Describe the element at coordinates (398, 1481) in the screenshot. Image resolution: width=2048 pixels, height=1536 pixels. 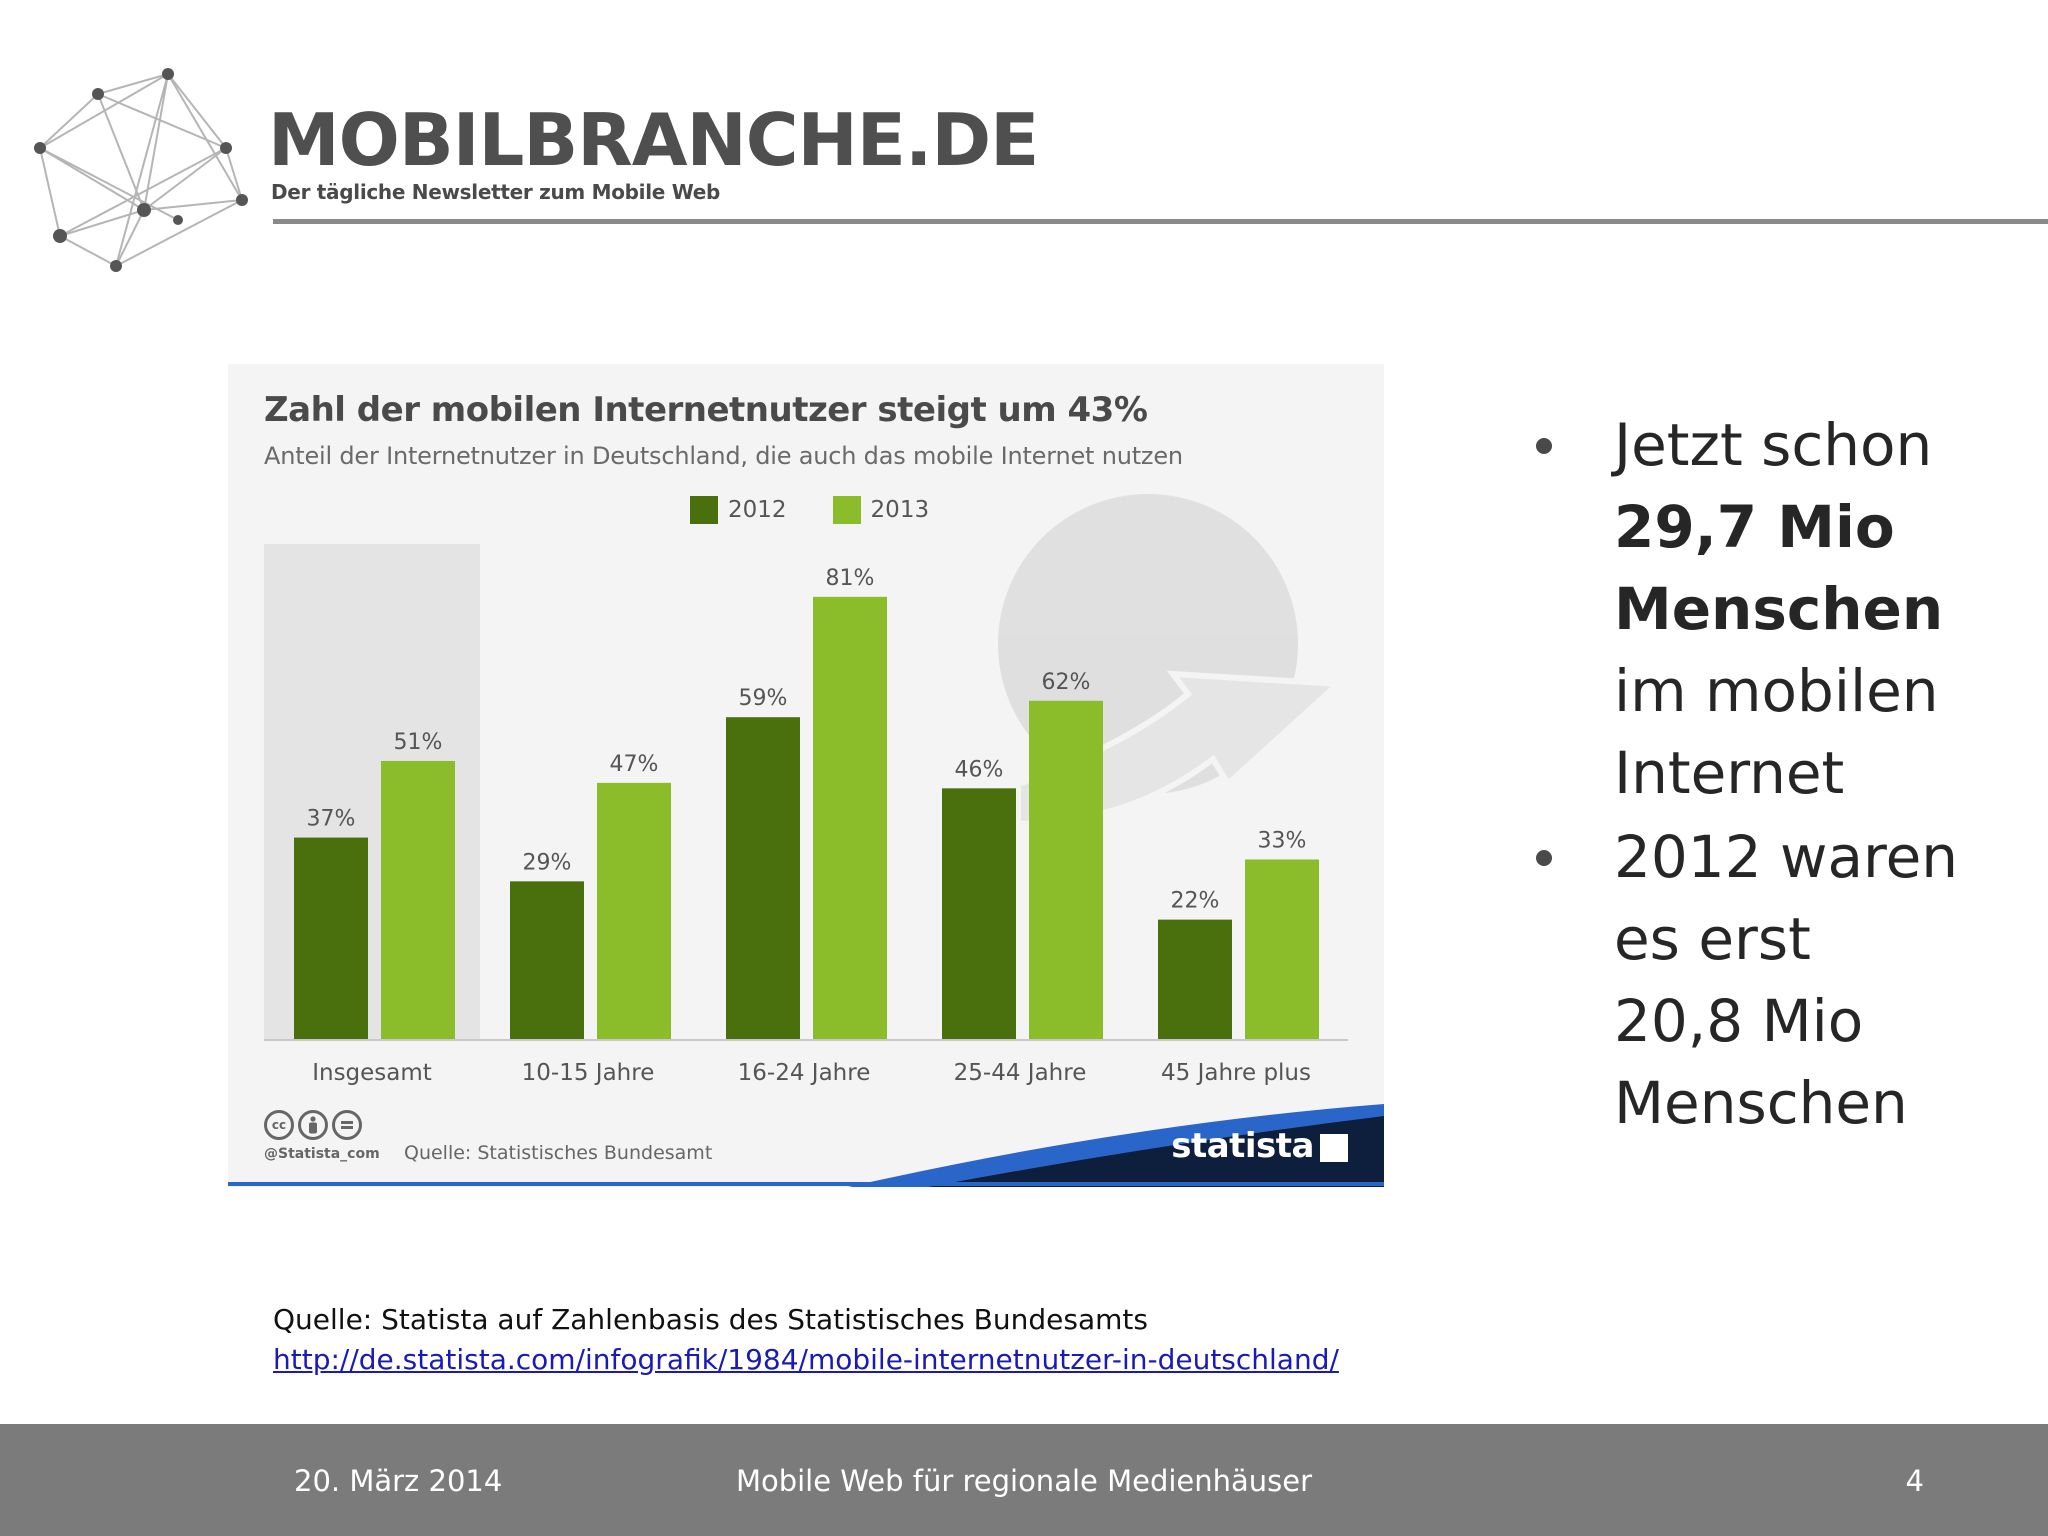
I see `footer-date: 20. März 2014` at that location.